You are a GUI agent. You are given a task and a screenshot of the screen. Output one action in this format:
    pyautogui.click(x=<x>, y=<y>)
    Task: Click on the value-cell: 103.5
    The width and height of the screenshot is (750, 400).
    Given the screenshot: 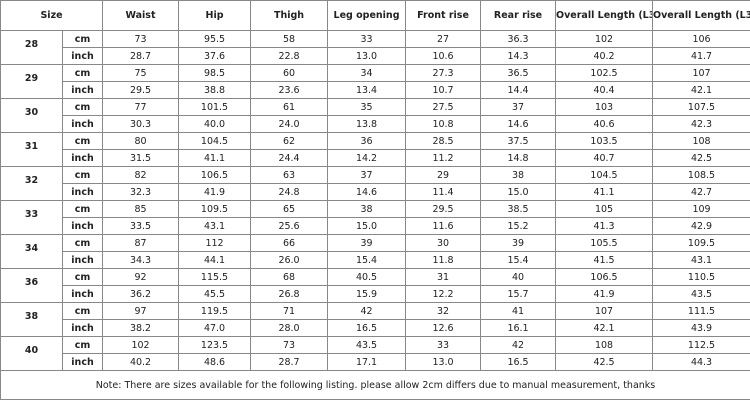 What is the action you would take?
    pyautogui.click(x=604, y=141)
    